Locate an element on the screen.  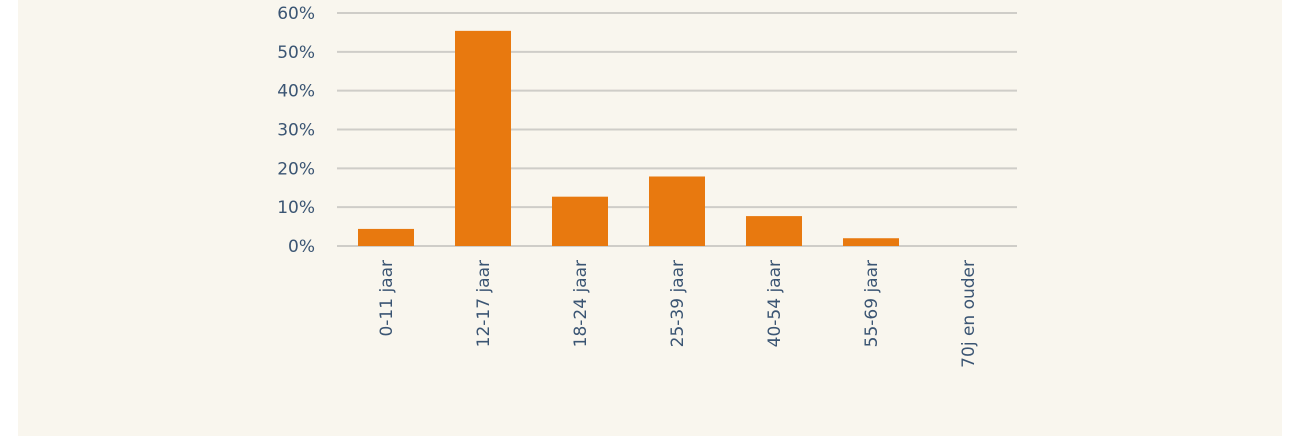
x-tick-label: 55-69 jaar is located at coordinates (872, 303).